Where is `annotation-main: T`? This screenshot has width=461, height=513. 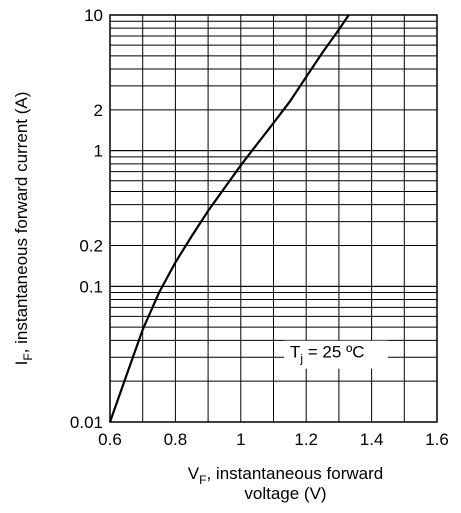 annotation-main: T is located at coordinates (295, 352).